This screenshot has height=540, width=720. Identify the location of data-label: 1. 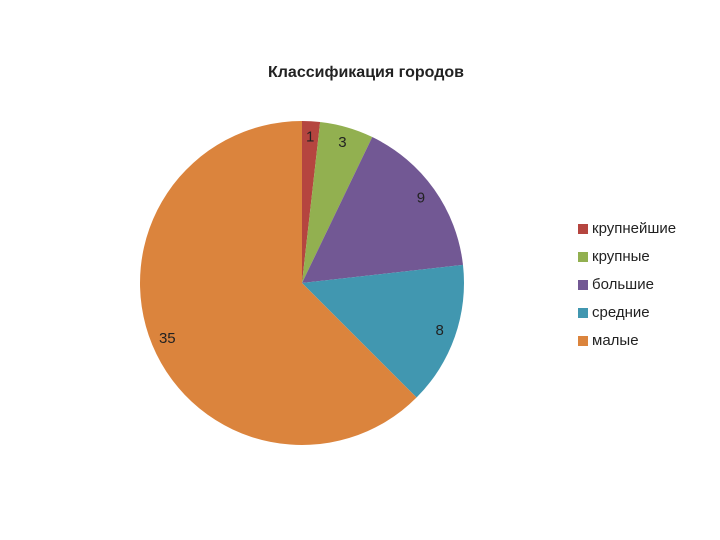
(310, 136).